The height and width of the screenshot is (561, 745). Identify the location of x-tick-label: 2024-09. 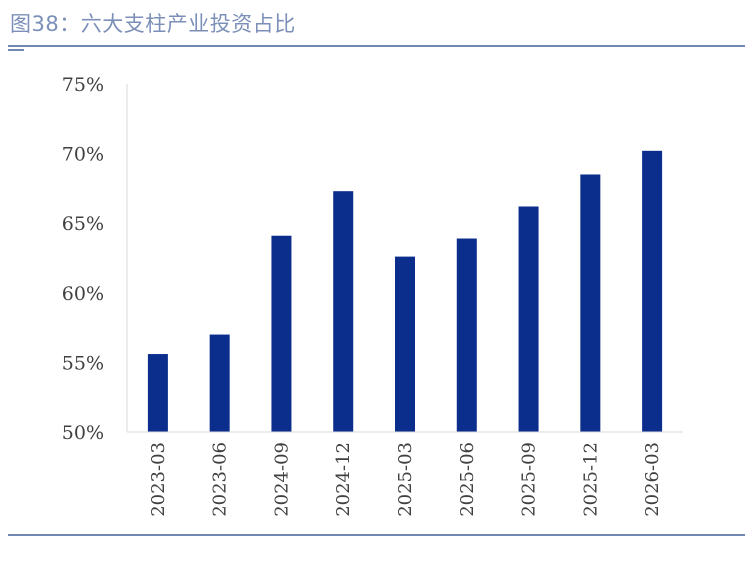
(281, 479).